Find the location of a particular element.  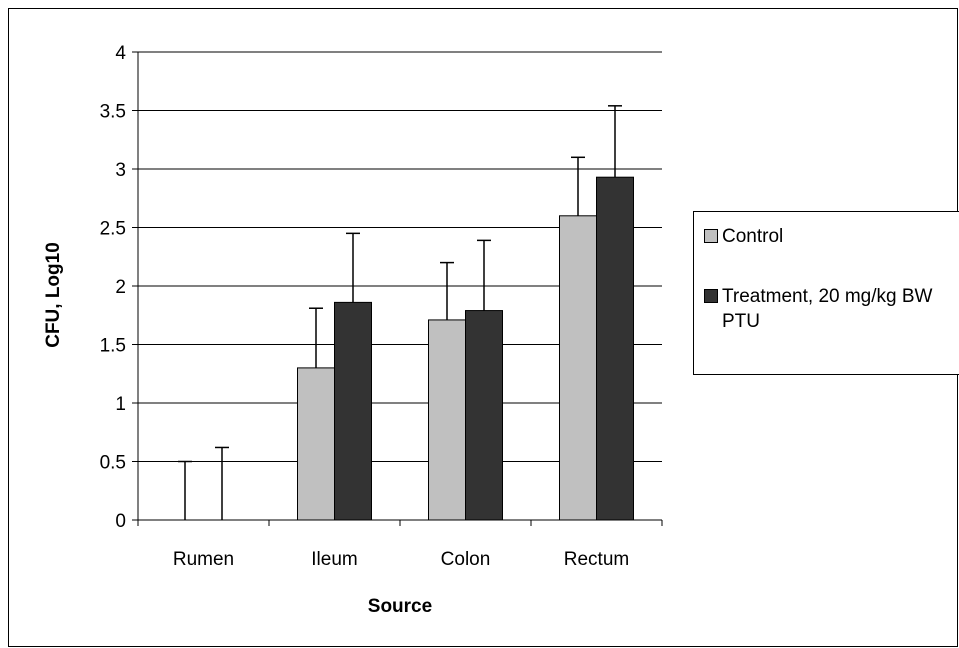

legend-item-control: Control is located at coordinates (831, 236).